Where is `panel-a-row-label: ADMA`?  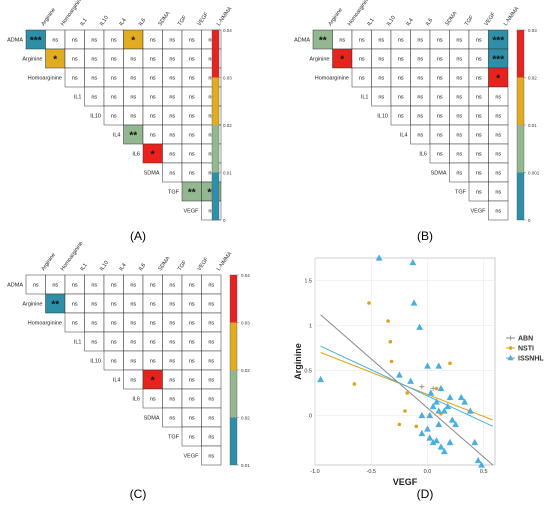 panel-a-row-label: ADMA is located at coordinates (15, 41).